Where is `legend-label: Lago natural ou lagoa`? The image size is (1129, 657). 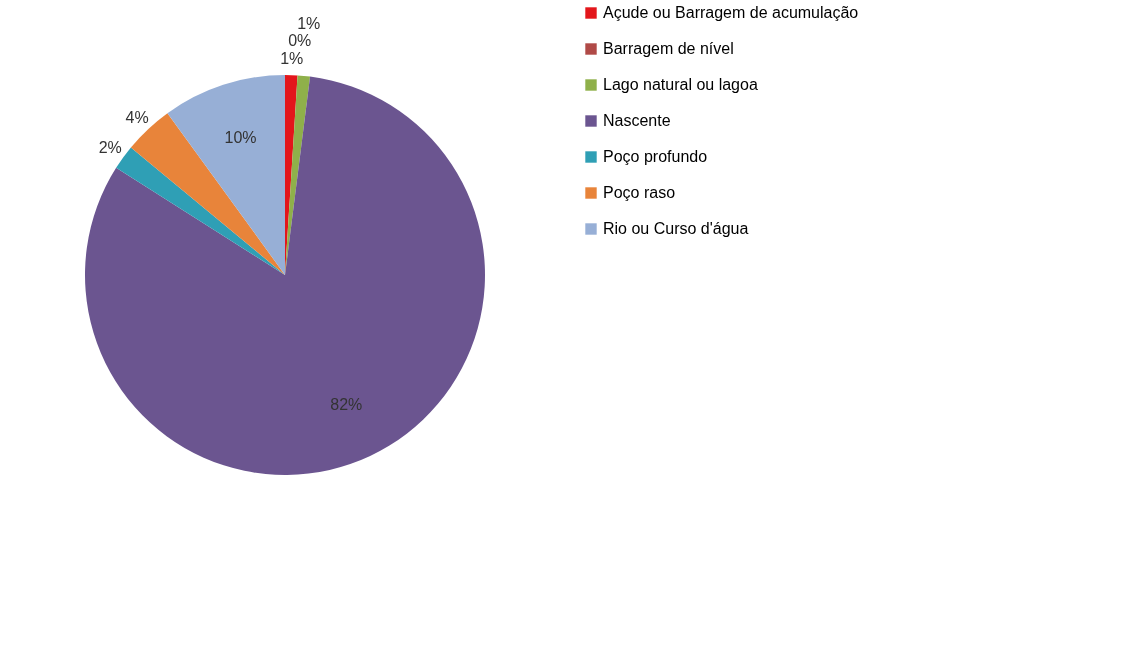 legend-label: Lago natural ou lagoa is located at coordinates (680, 84).